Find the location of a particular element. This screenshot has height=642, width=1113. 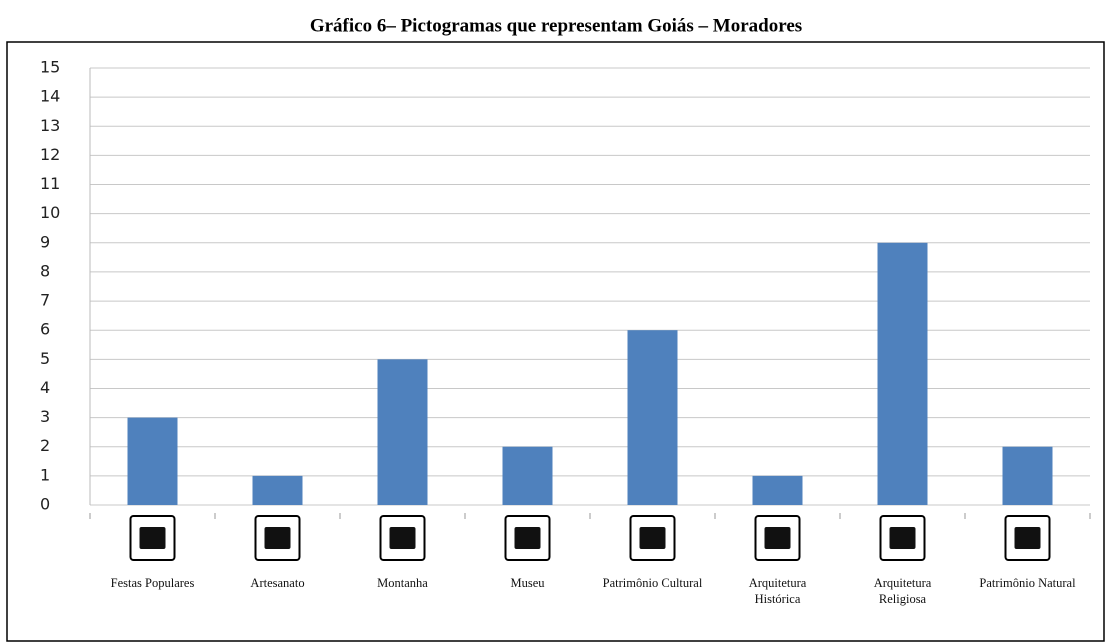

y-tick-label: 6 is located at coordinates (45, 329).